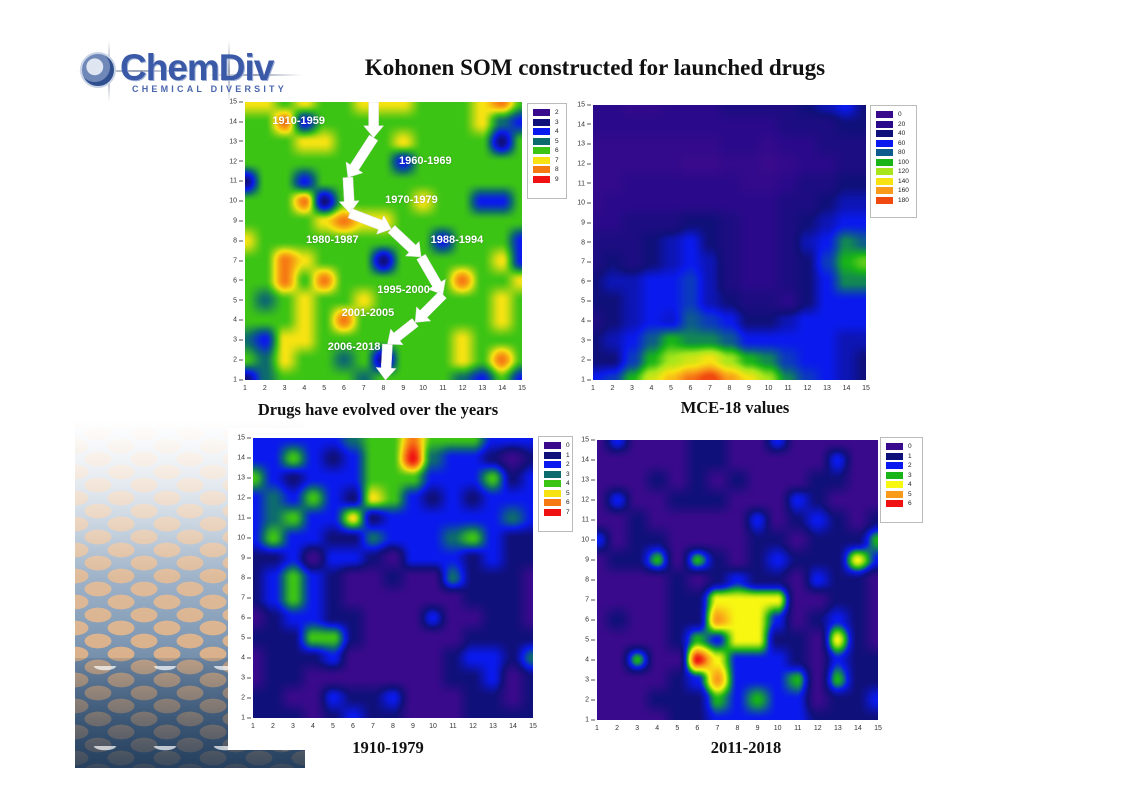  What do you see at coordinates (586, 380) in the screenshot?
I see `y-tick-label: 1` at bounding box center [586, 380].